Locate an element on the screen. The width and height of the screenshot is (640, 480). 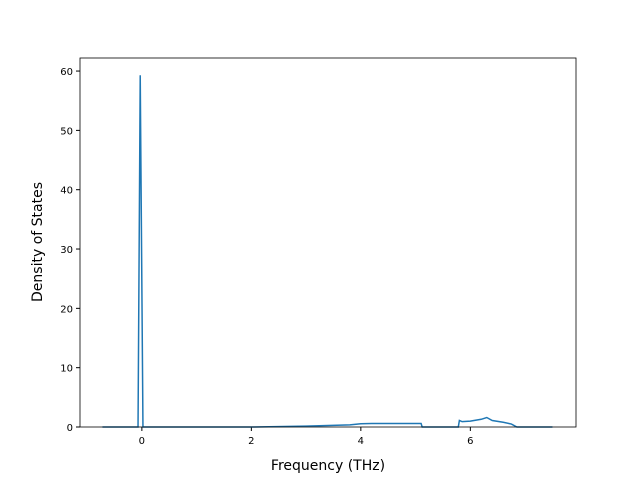
x-axis-label: Frequency (THz) is located at coordinates (328, 466).